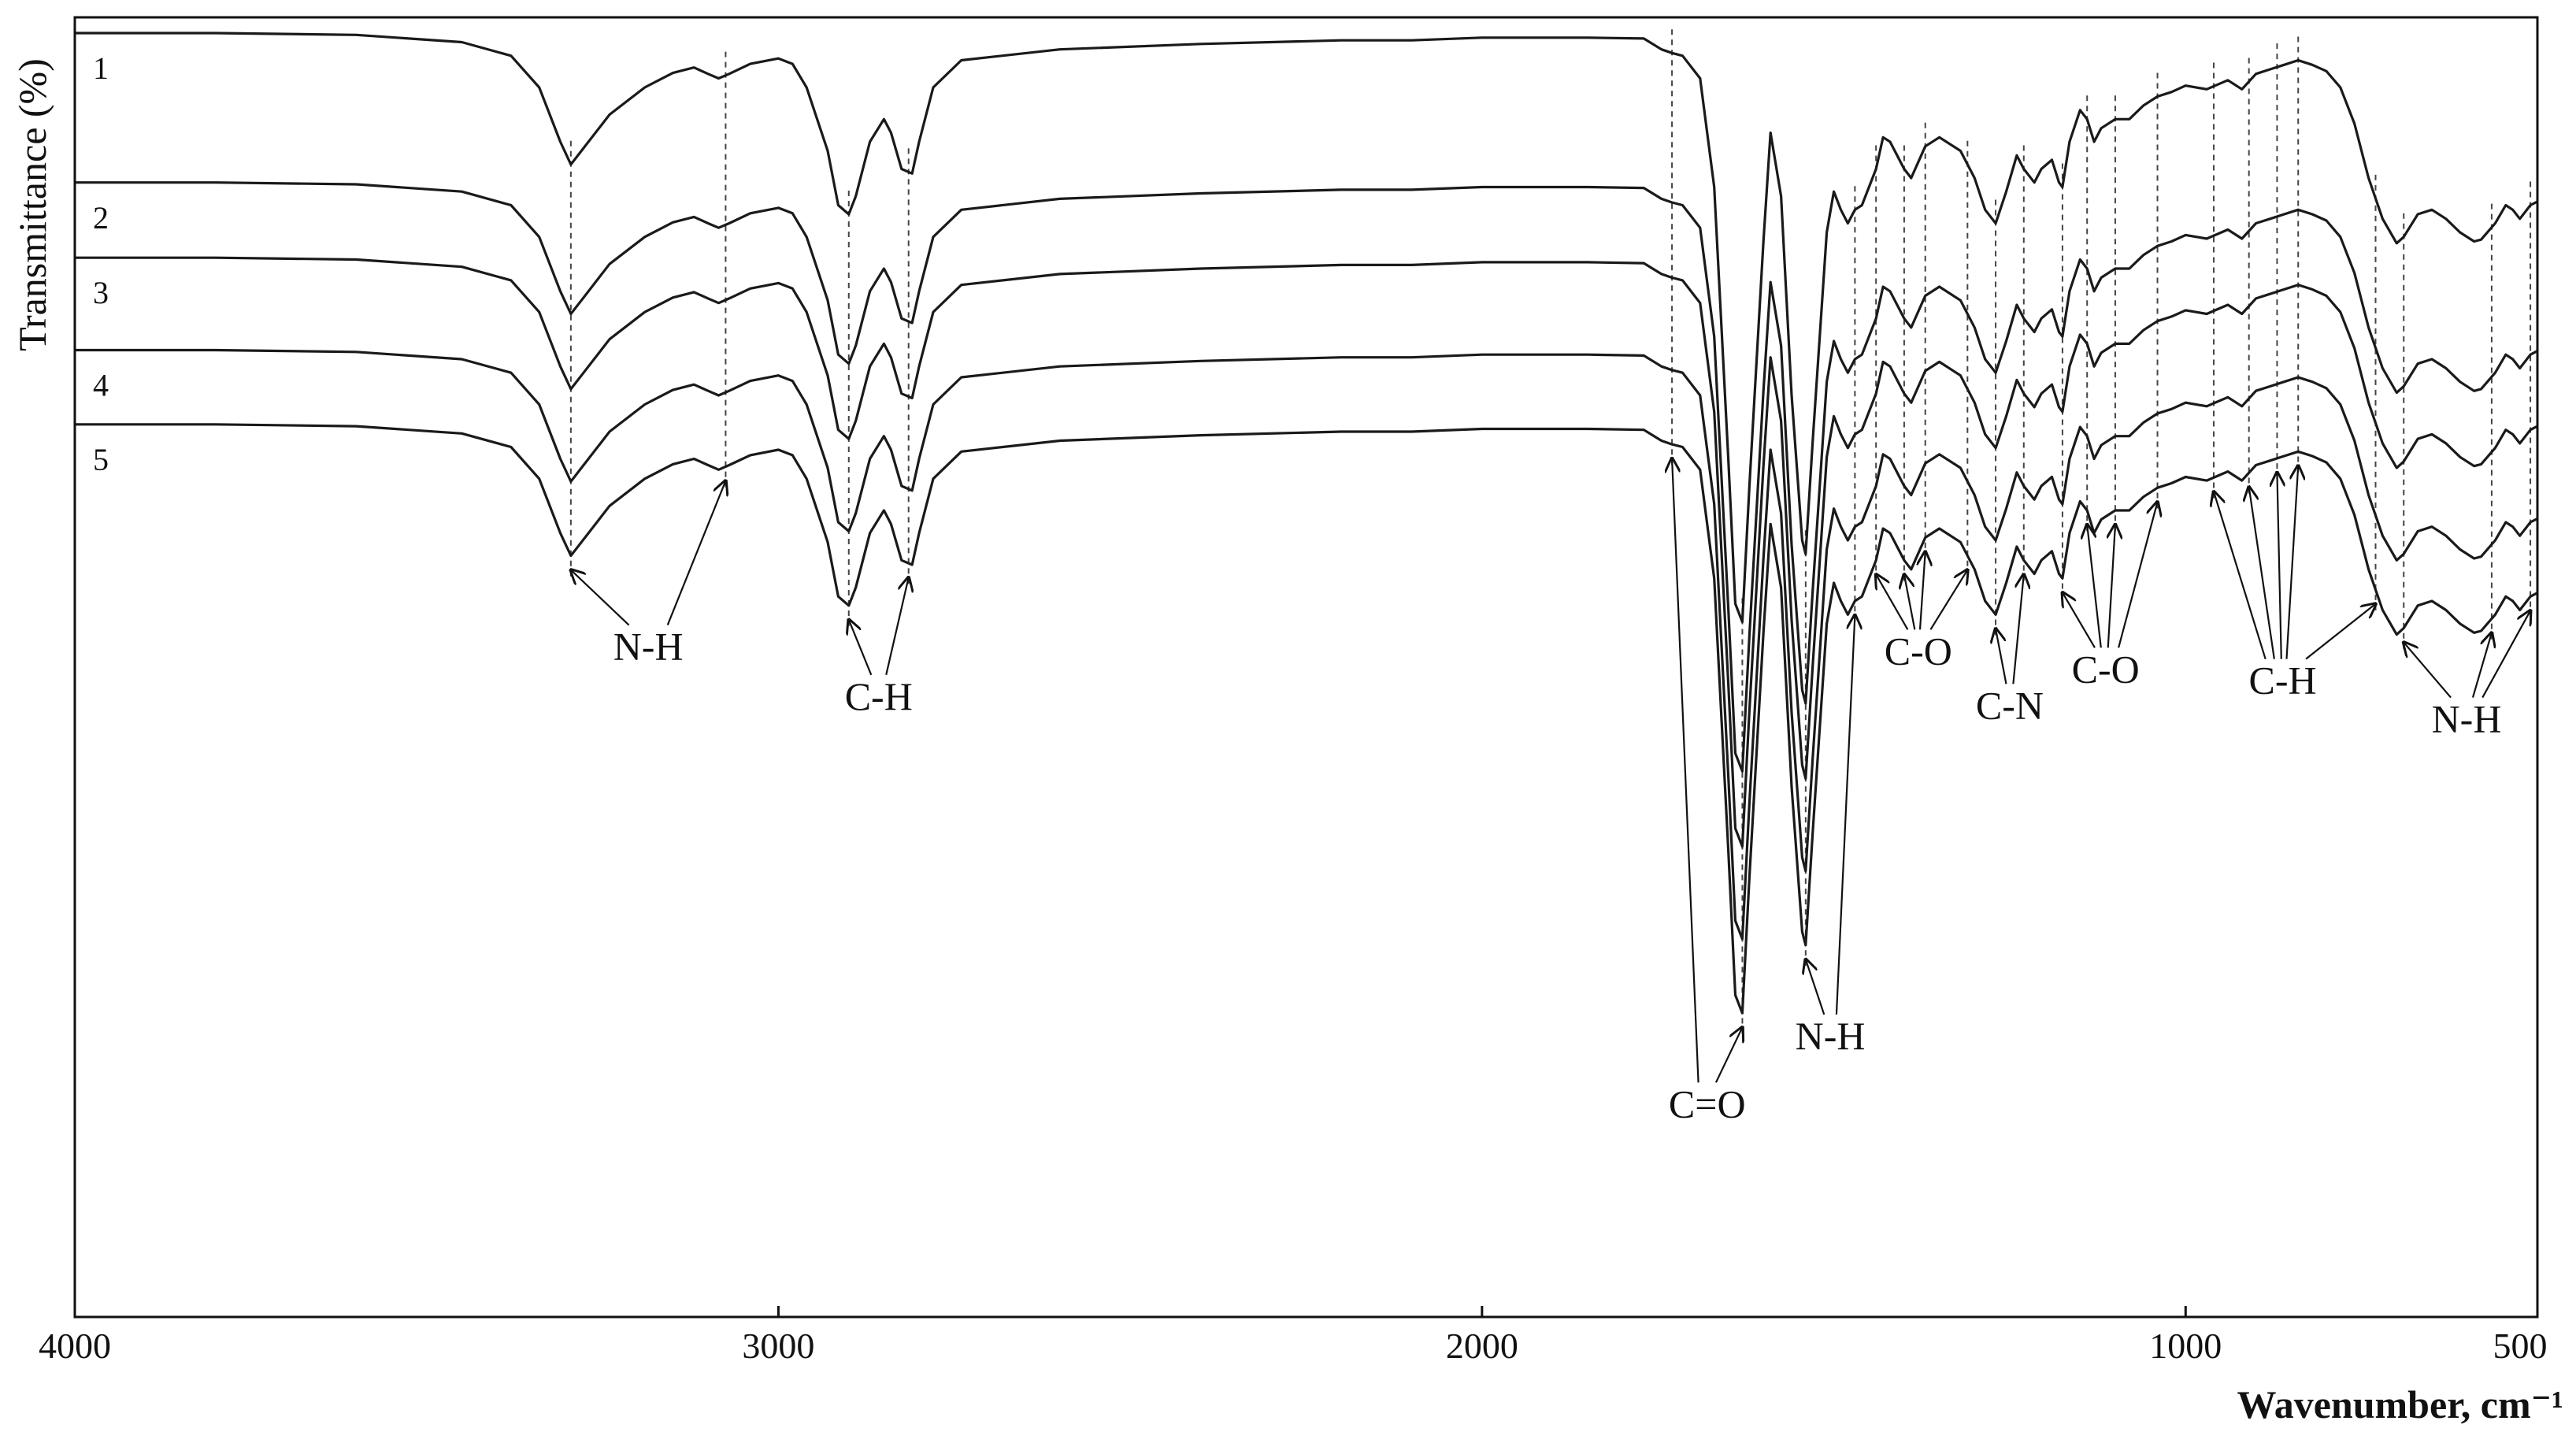 The image size is (2576, 1443). What do you see at coordinates (1482, 1346) in the screenshot?
I see `x-tick-label: 2000` at bounding box center [1482, 1346].